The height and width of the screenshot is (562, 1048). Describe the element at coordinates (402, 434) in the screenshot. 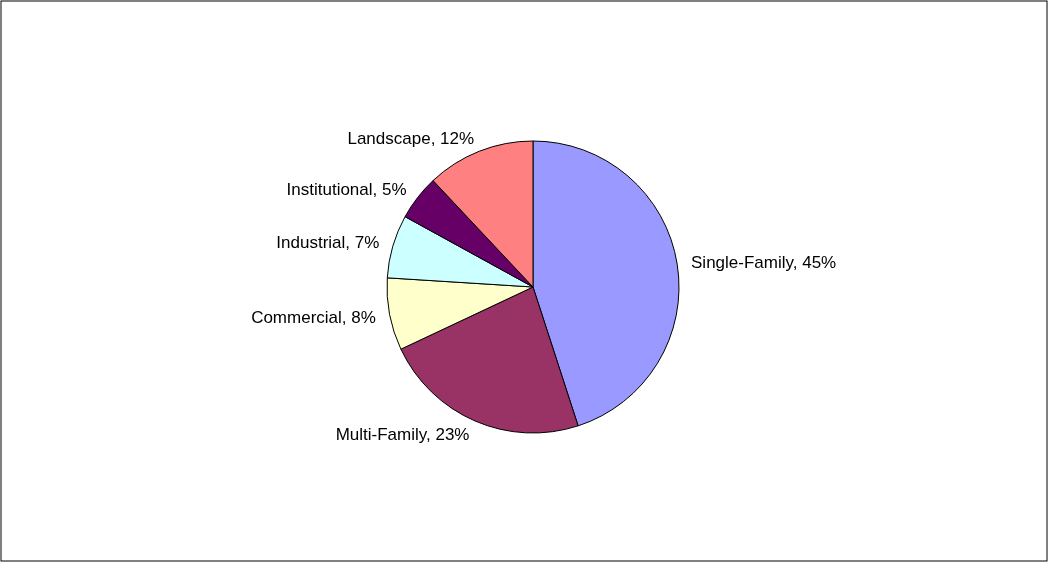

I see `slice-label: Multi-Family, 23%` at that location.